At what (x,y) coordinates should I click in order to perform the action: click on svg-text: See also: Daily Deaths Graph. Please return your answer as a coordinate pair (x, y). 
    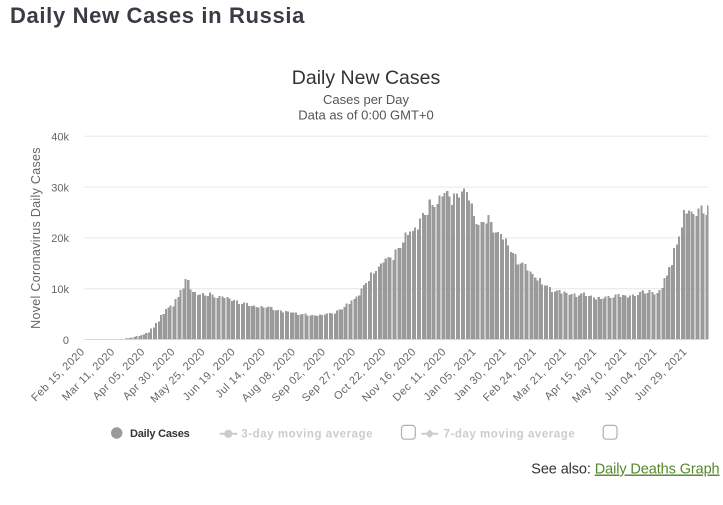
    Looking at the image, I should click on (625, 470).